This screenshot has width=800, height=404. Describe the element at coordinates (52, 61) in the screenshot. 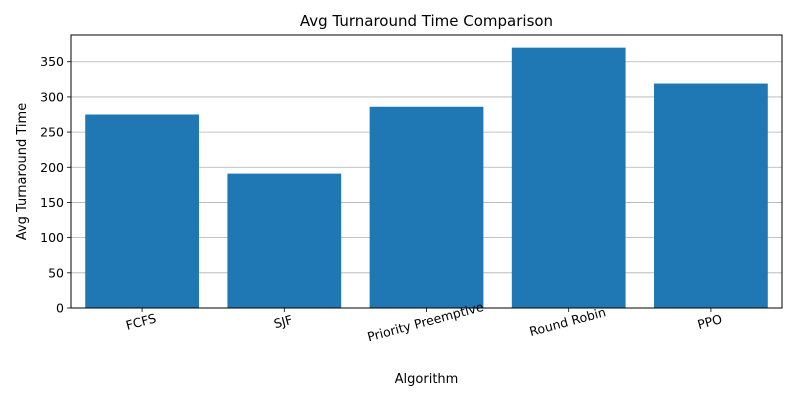

I see `y-tick-label: 350` at that location.